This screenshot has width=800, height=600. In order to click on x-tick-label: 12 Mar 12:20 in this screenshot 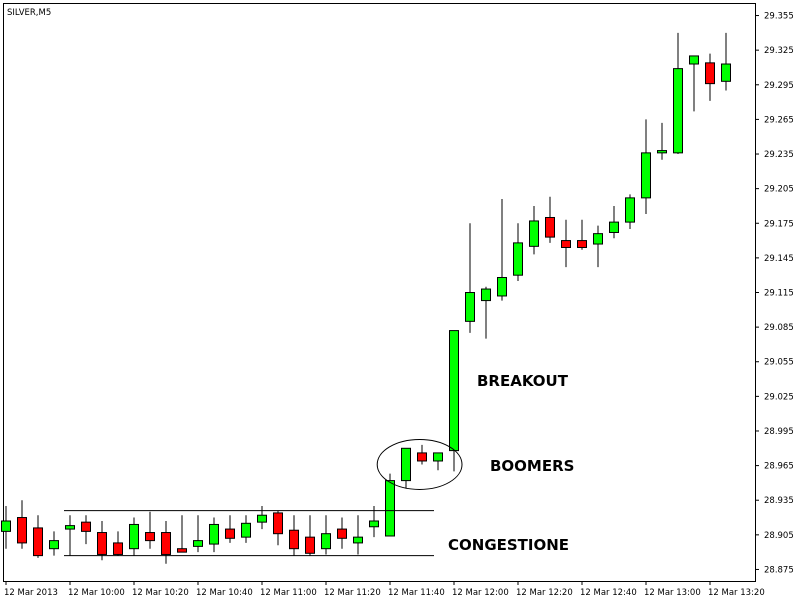, I will do `click(544, 593)`.